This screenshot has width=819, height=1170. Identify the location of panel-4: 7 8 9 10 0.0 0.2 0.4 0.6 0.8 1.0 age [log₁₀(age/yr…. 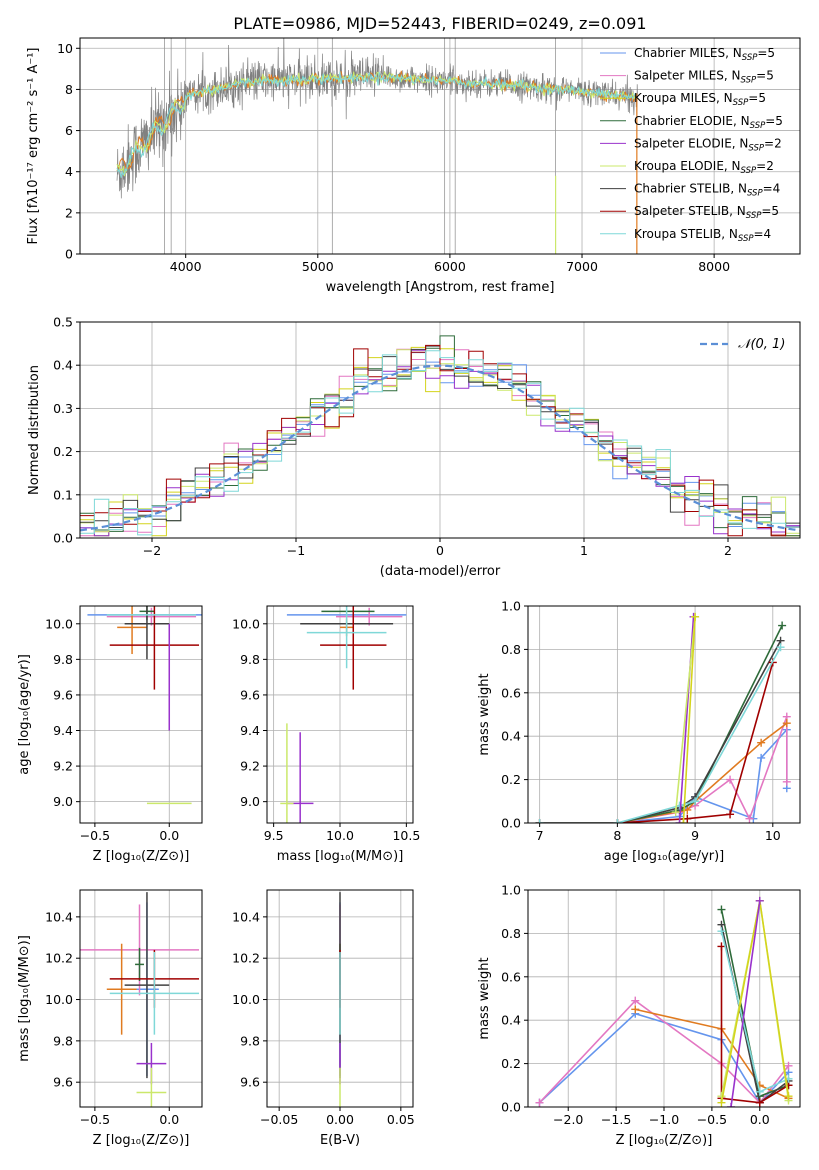
(639, 731).